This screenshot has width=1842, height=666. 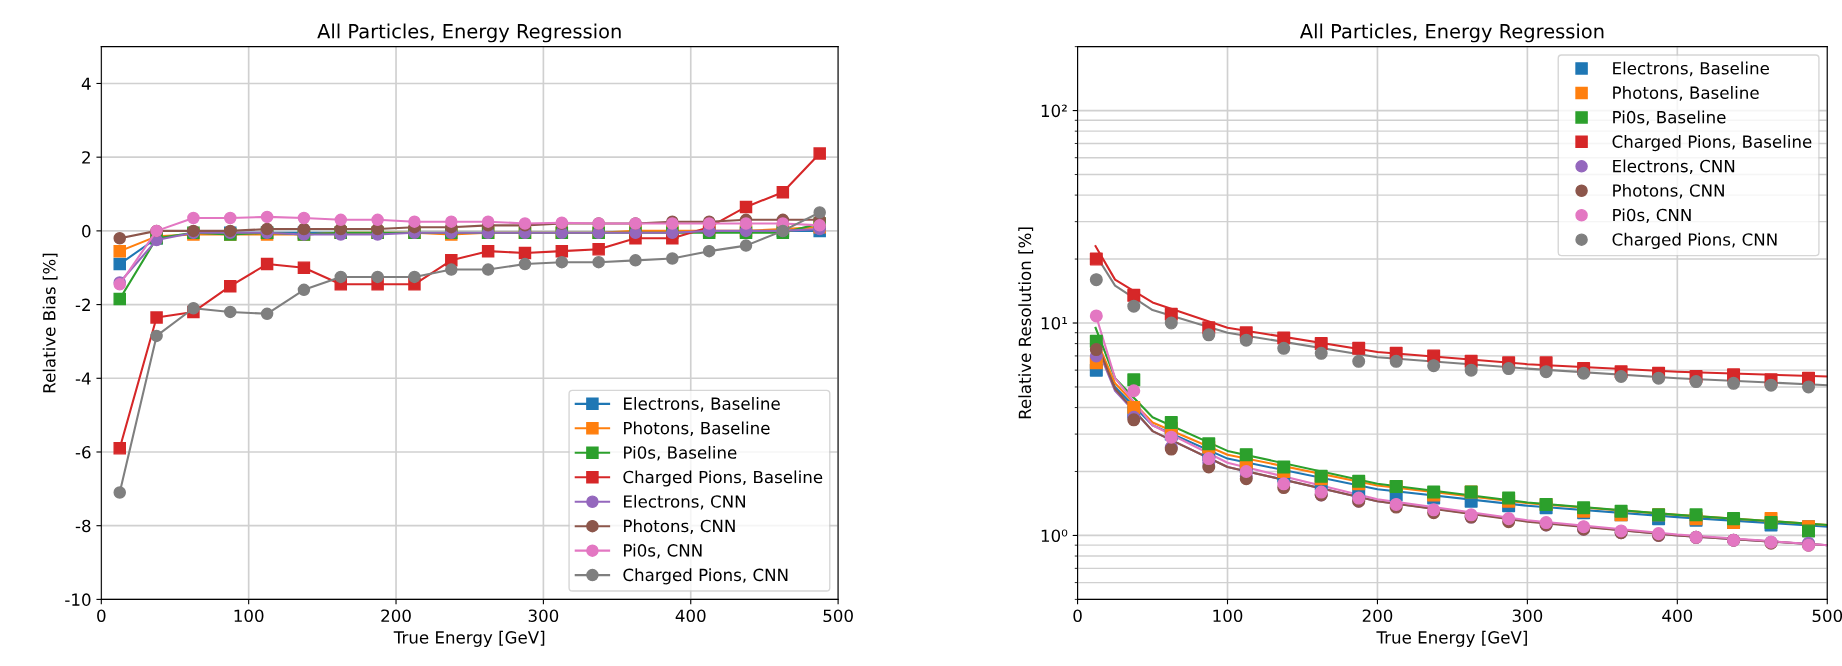 What do you see at coordinates (83, 452) in the screenshot?
I see `y-tick-label: -6` at bounding box center [83, 452].